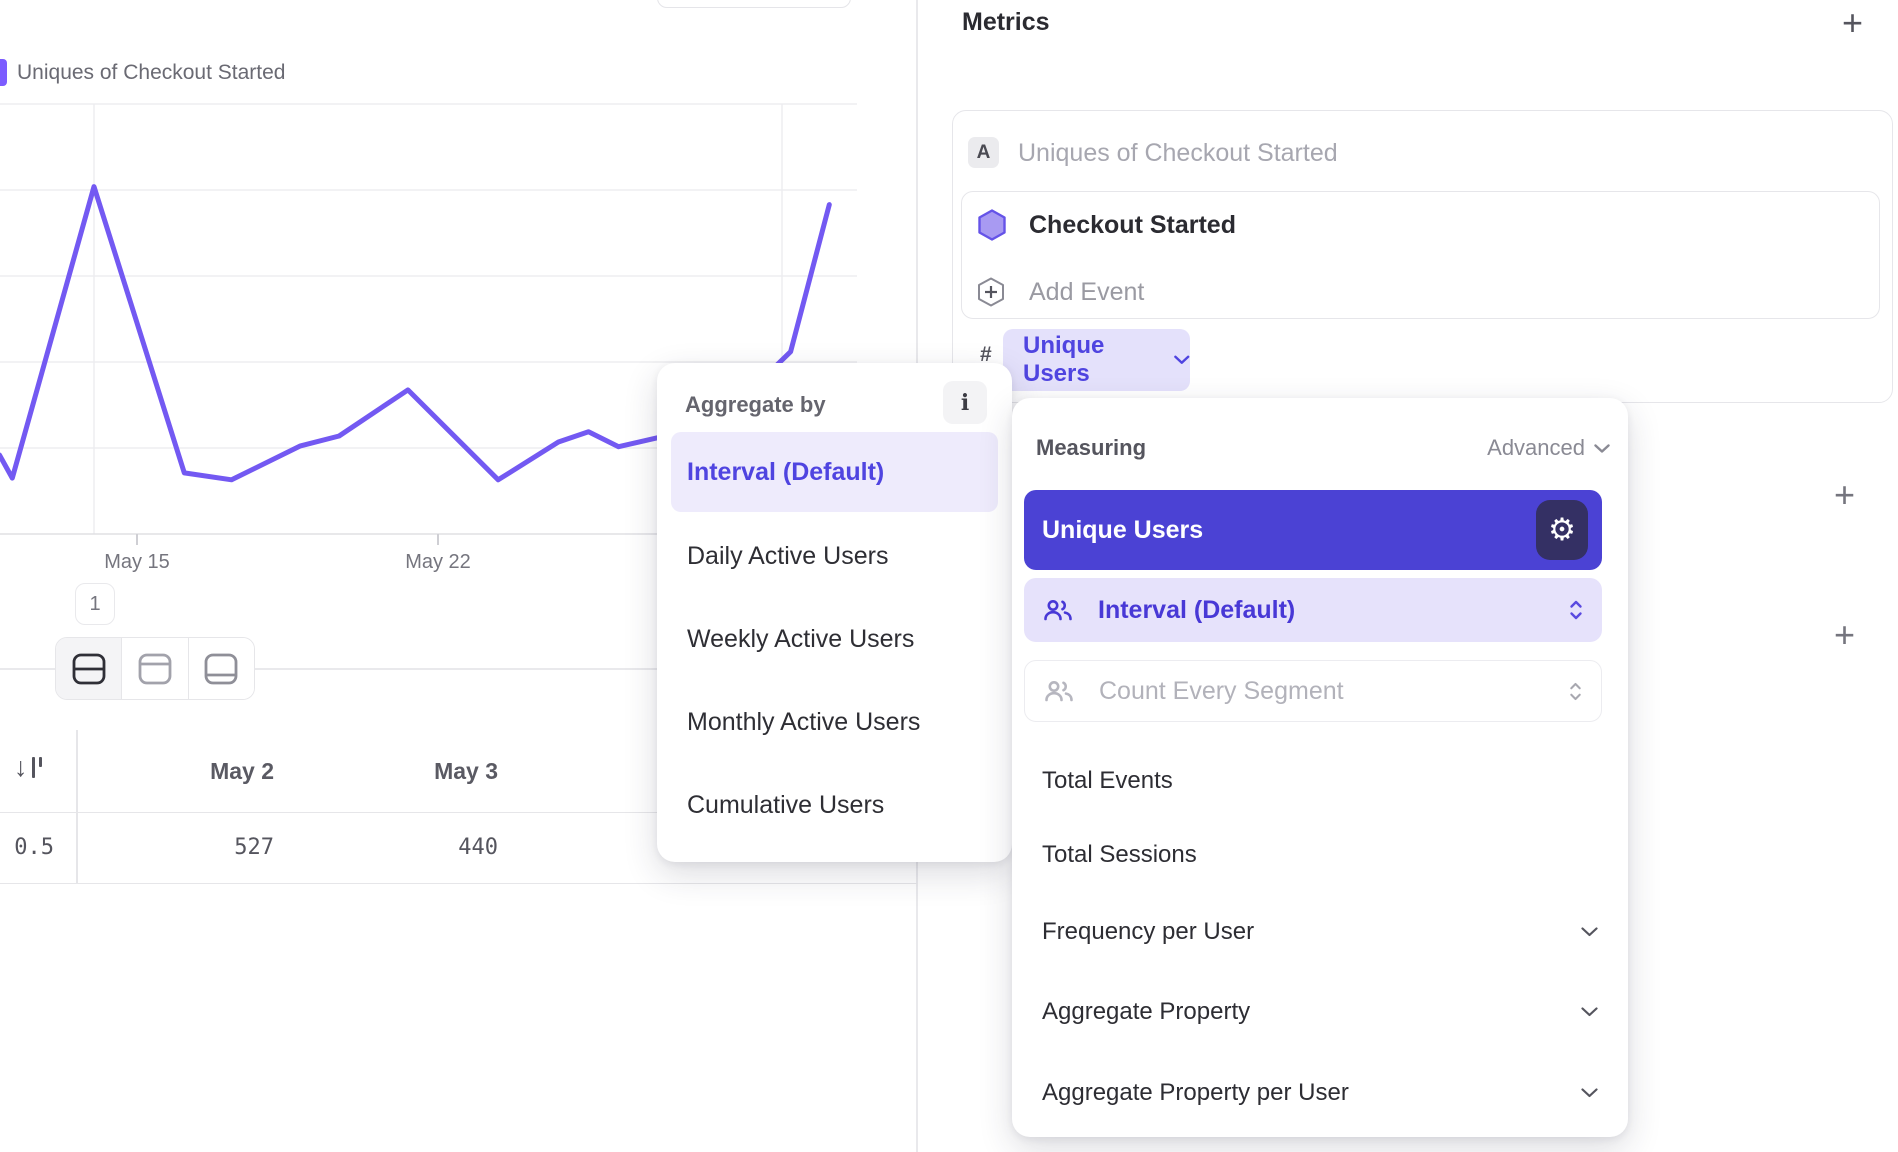  What do you see at coordinates (1197, 609) in the screenshot?
I see `interval-default-label: Interval (Default)` at bounding box center [1197, 609].